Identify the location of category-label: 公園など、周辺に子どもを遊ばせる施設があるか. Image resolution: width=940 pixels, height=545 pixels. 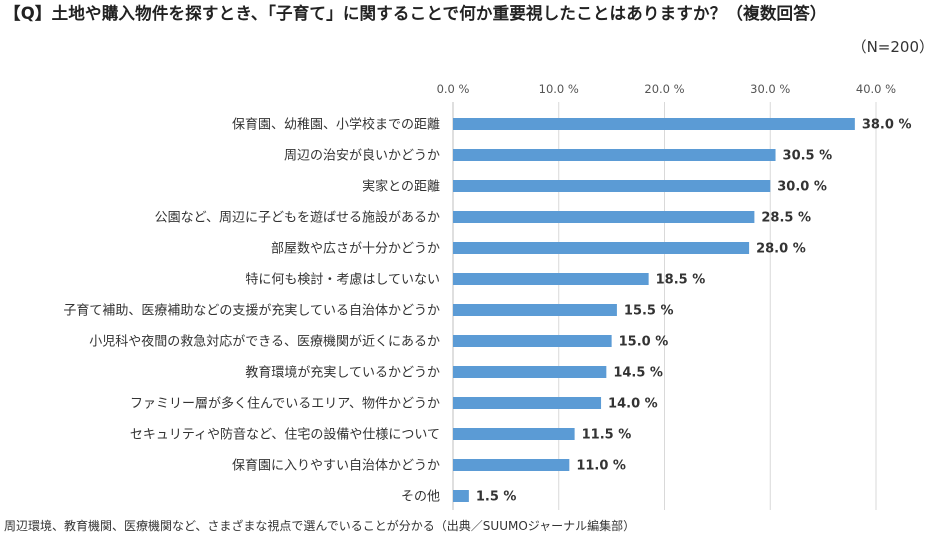
(297, 218).